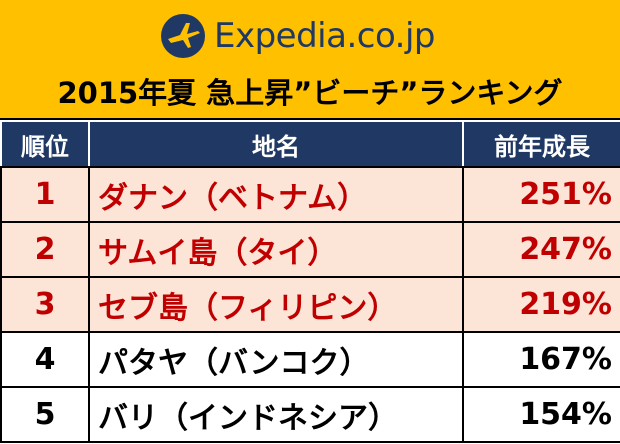  What do you see at coordinates (541, 144) in the screenshot?
I see `column-header: 前年成長` at bounding box center [541, 144].